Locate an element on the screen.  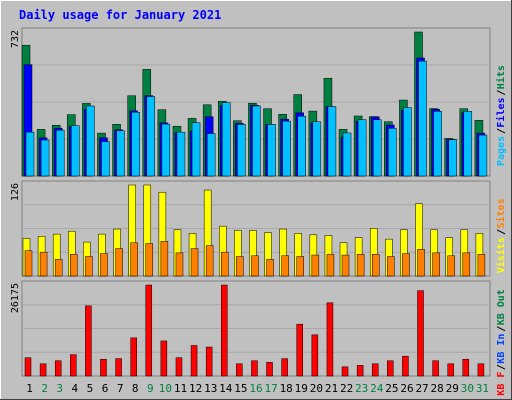
day-label: 22 is located at coordinates (346, 388).